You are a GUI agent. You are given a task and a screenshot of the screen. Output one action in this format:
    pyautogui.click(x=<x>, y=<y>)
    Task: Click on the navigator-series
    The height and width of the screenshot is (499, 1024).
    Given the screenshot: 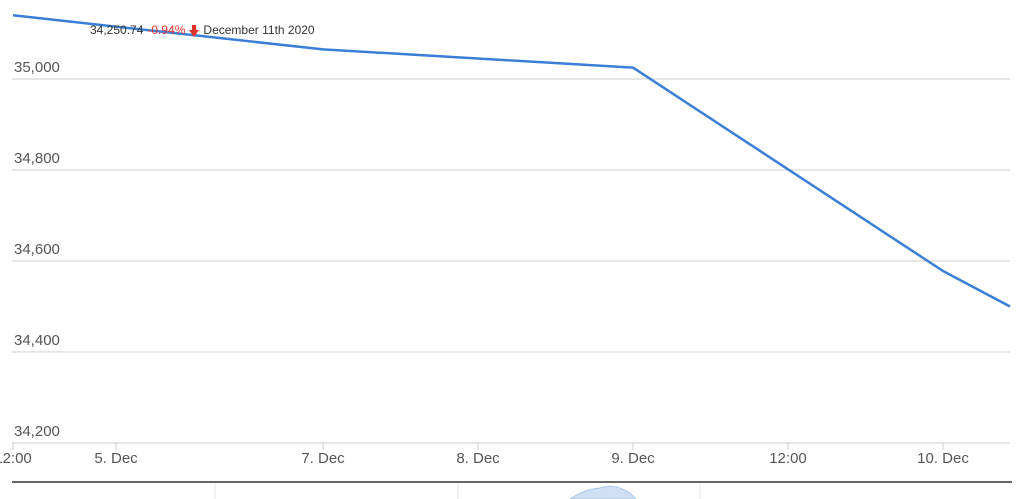 What is the action you would take?
    pyautogui.click(x=603, y=492)
    